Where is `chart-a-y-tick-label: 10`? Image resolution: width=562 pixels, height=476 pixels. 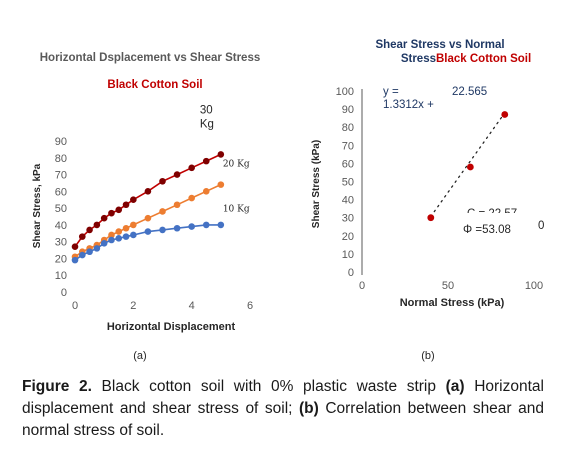 chart-a-y-tick-label: 10 is located at coordinates (61, 276).